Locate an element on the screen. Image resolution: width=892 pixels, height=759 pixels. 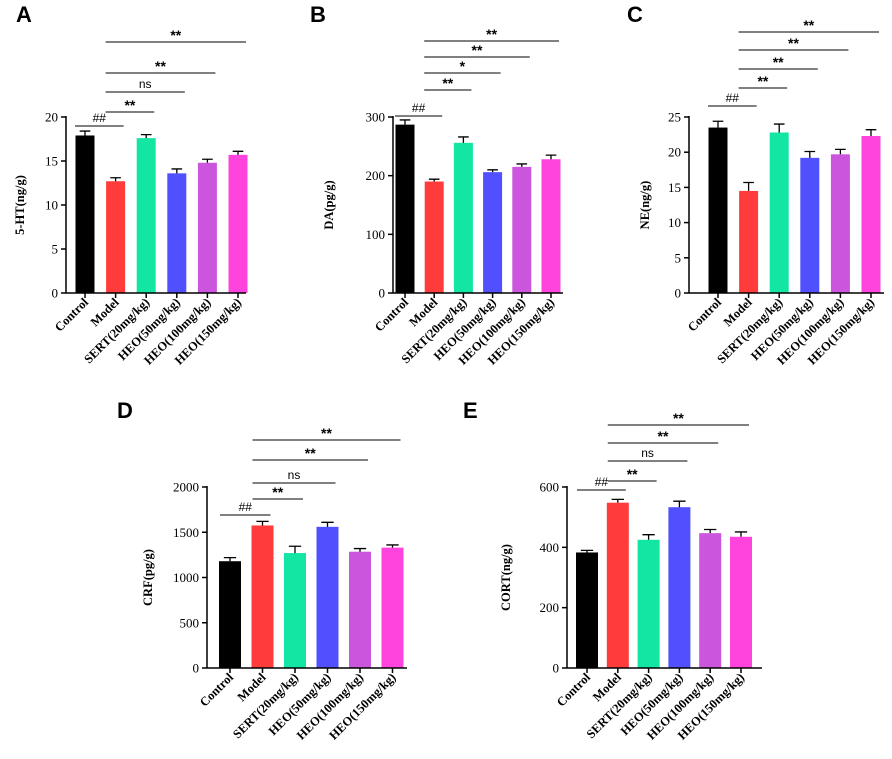
sig-label-e-4: ** is located at coordinates (678, 418).